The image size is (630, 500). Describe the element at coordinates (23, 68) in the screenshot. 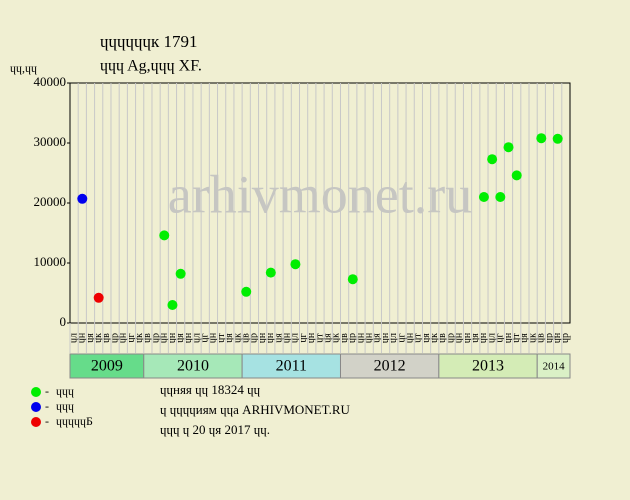

I see `y-axis-label: ɥɥ,ɥɥ` at that location.